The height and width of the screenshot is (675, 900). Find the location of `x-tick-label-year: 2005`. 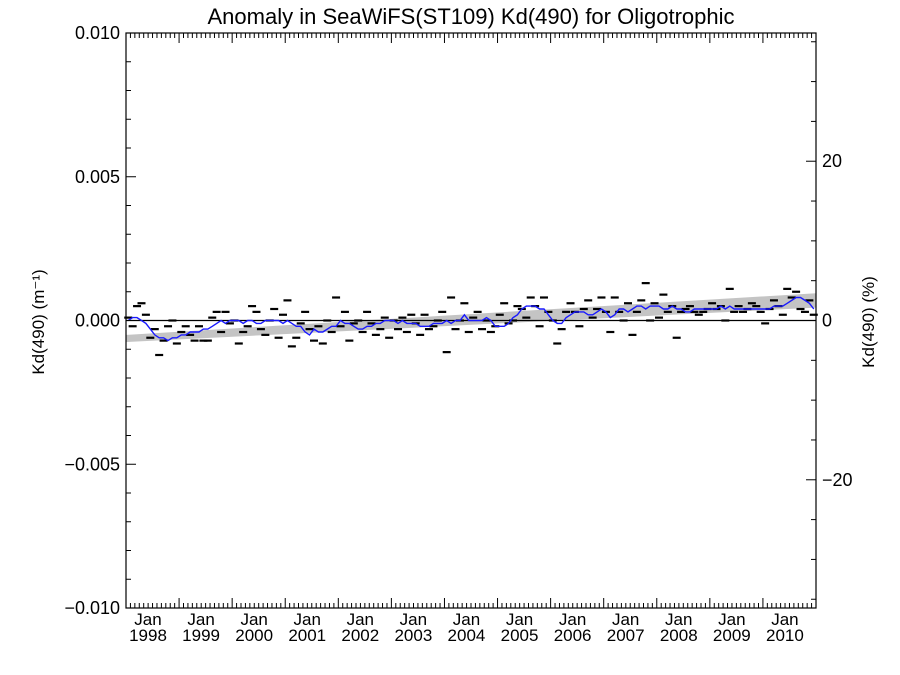

x-tick-label-year: 2005 is located at coordinates (520, 635).